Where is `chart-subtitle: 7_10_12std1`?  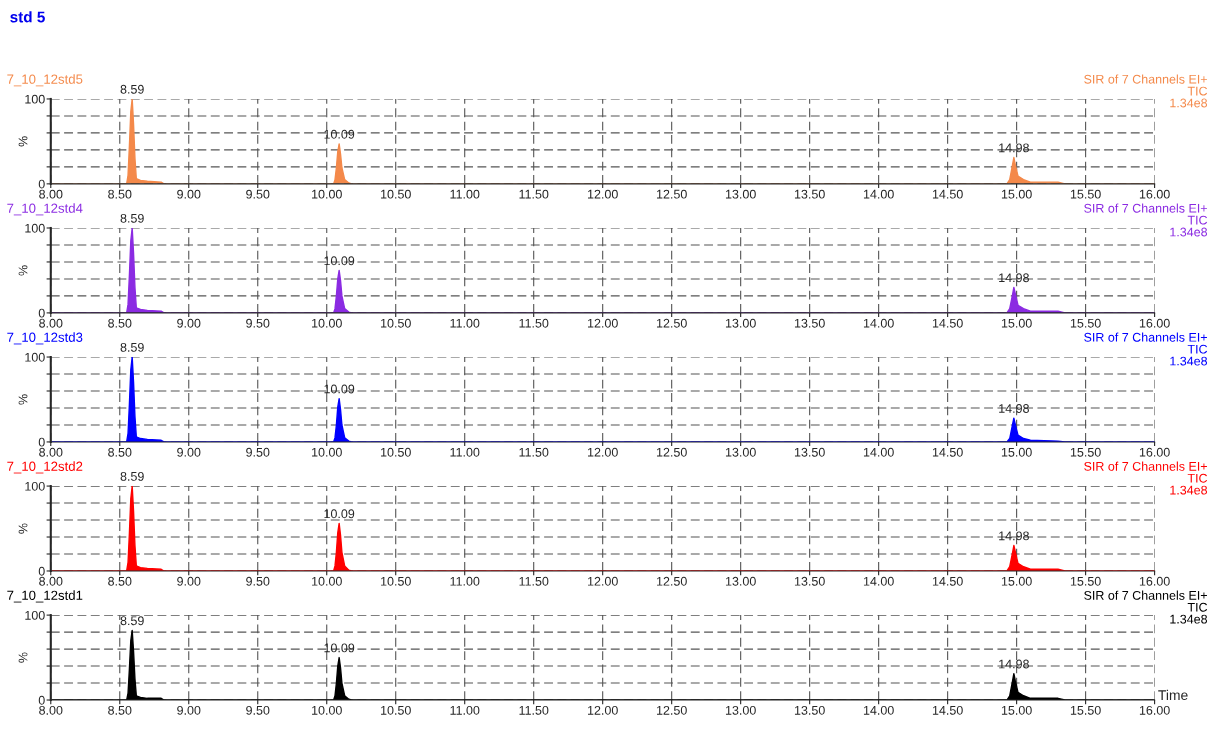
chart-subtitle: 7_10_12std1 is located at coordinates (45, 596).